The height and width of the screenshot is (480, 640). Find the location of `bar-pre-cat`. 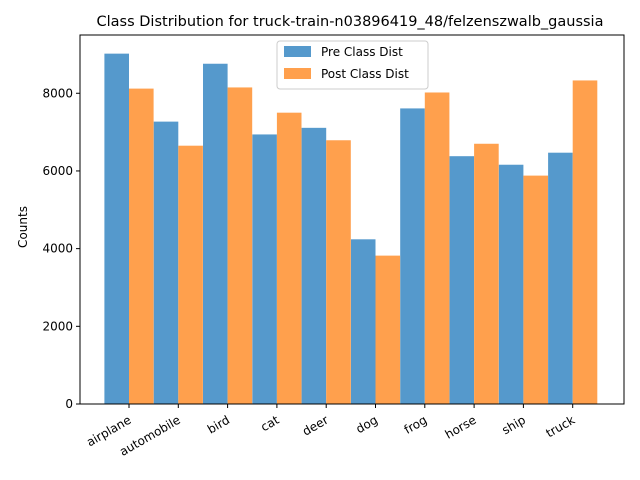

bar-pre-cat is located at coordinates (264, 269).